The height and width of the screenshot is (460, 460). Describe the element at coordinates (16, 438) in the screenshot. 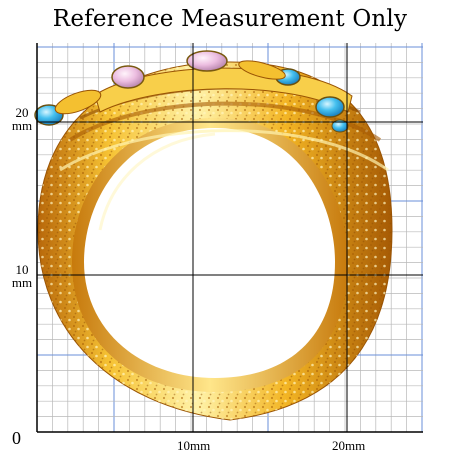

I see `origin-label: 0` at that location.